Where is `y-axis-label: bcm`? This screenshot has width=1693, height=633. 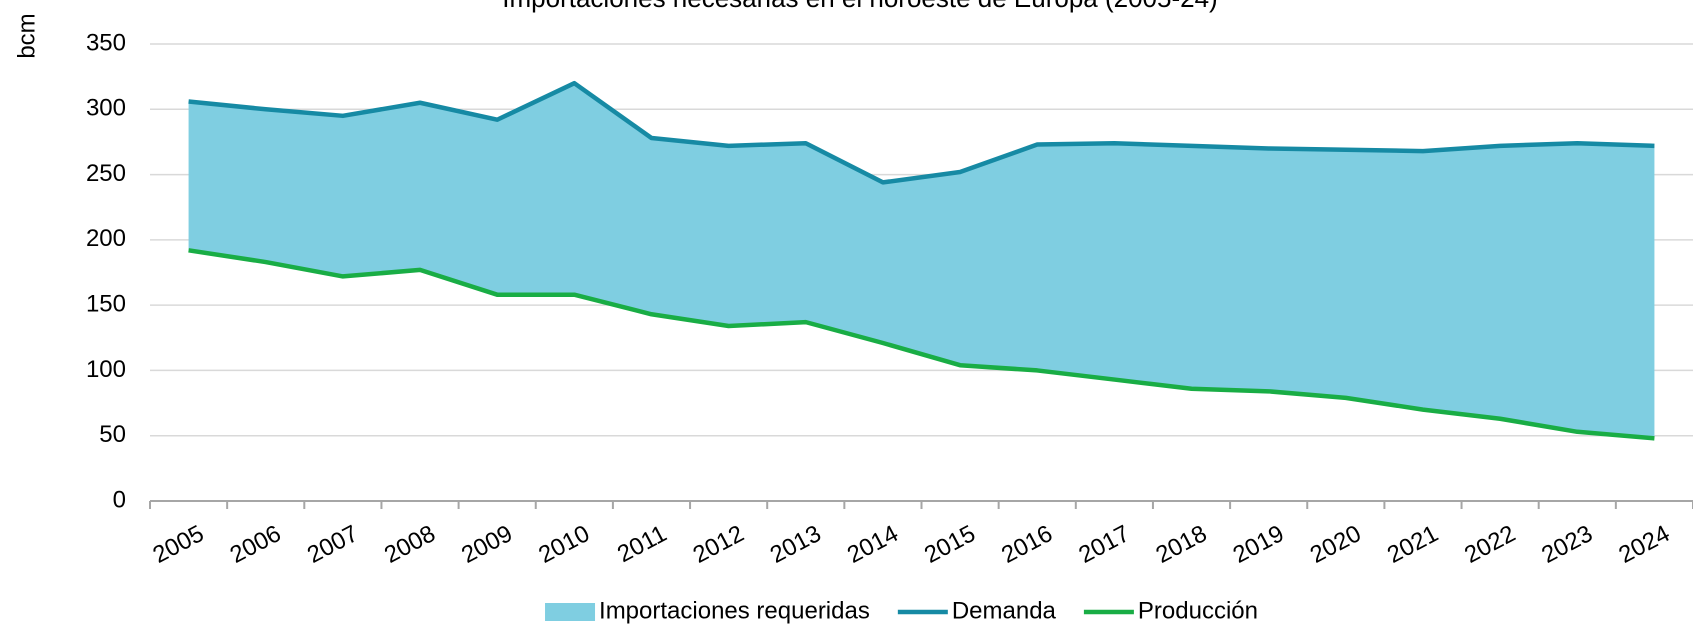
y-axis-label: bcm is located at coordinates (26, 35).